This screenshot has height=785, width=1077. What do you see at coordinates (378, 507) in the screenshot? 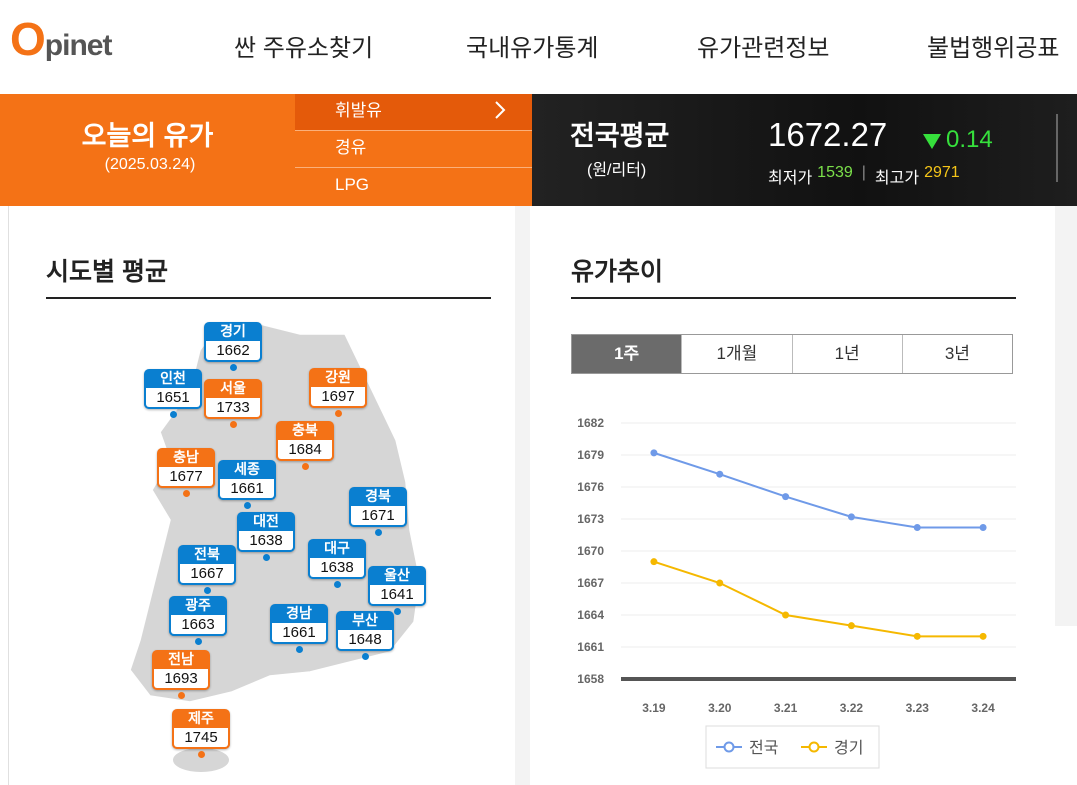
I see `region-marker: 경북 1671` at bounding box center [378, 507].